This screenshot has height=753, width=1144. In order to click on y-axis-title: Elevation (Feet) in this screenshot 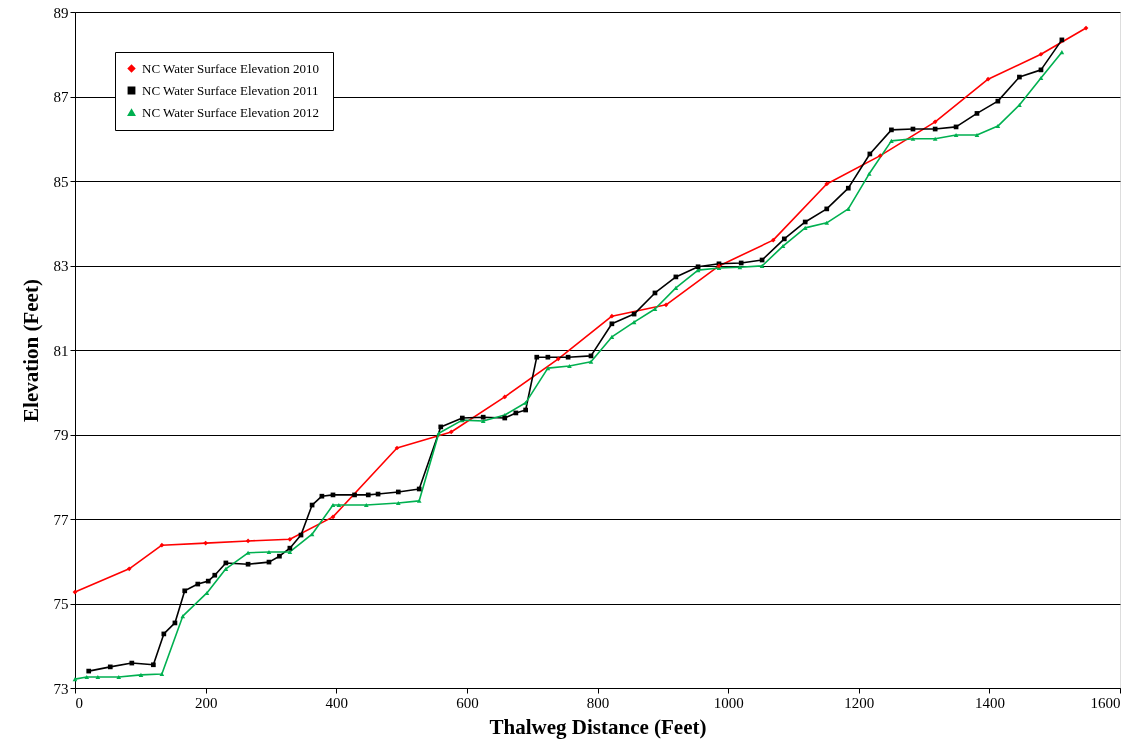, I will do `click(30, 350)`.